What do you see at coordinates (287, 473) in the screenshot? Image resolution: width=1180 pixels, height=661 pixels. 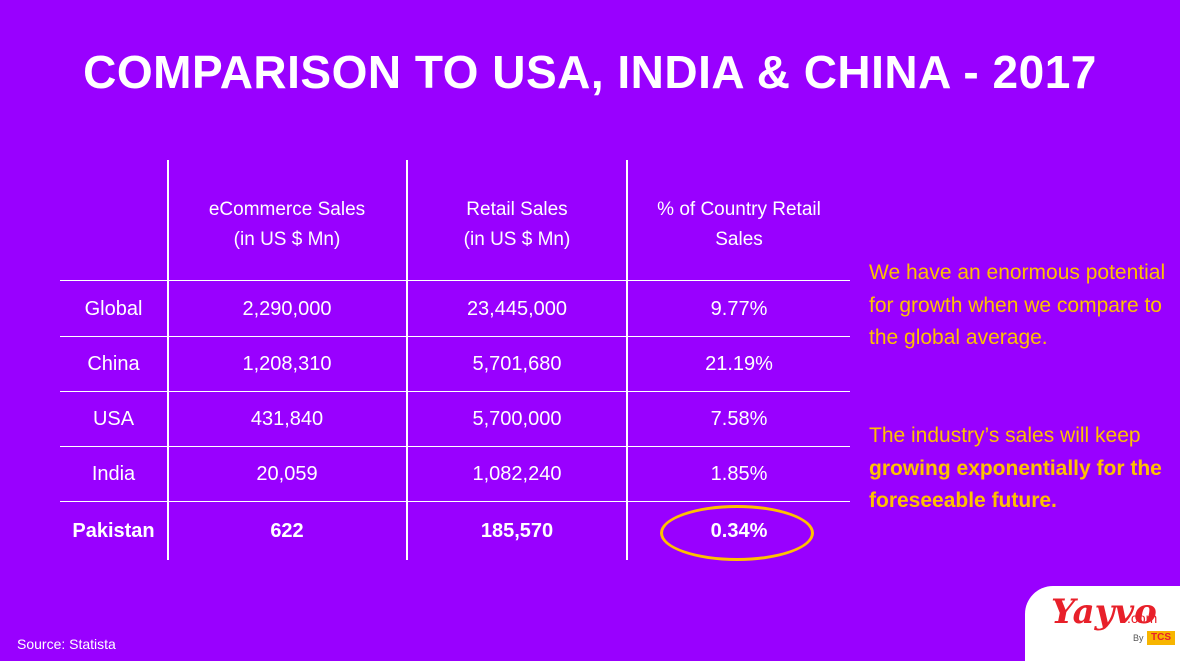 I see `cell-ecommerce: 20,059` at bounding box center [287, 473].